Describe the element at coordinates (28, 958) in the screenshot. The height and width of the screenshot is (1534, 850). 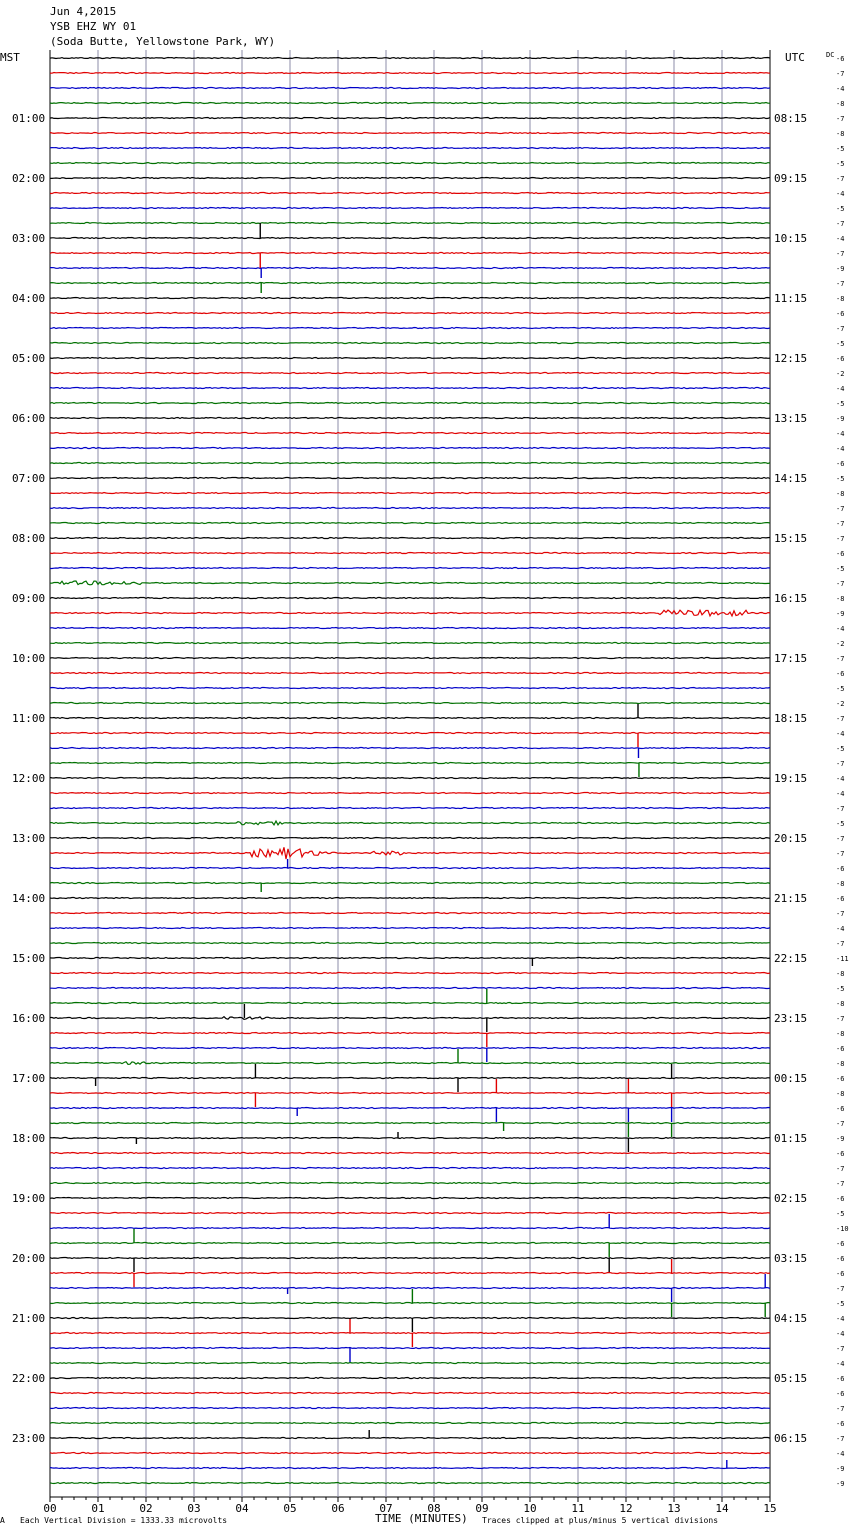
I see `left-hour-label: 15:00` at that location.